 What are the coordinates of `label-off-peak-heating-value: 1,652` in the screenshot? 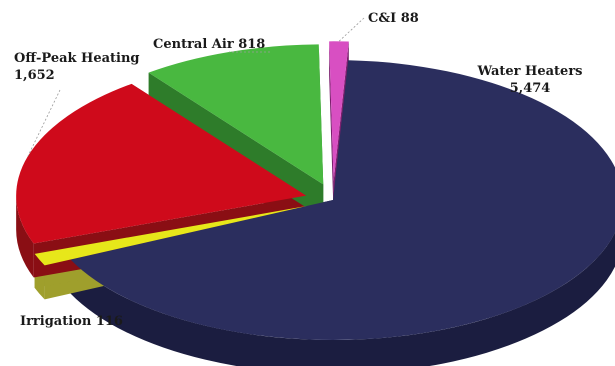 It's located at (34, 75).